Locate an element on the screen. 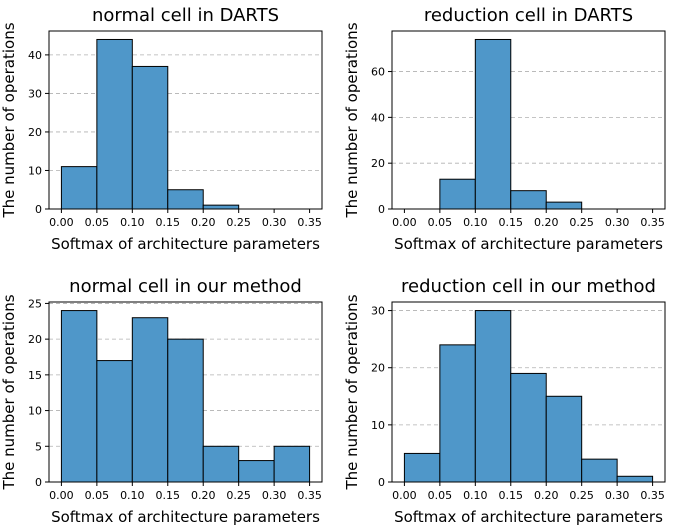 The height and width of the screenshot is (531, 685). chart-title: reduction cell in our method is located at coordinates (528, 286).